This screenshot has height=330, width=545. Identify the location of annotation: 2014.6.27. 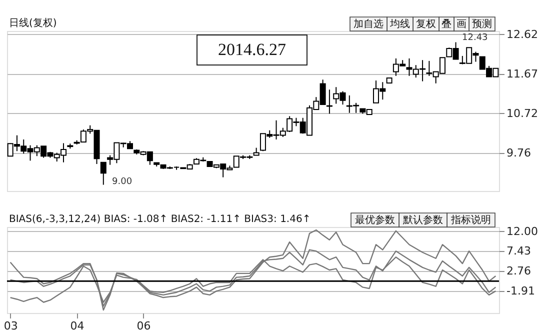
(252, 49).